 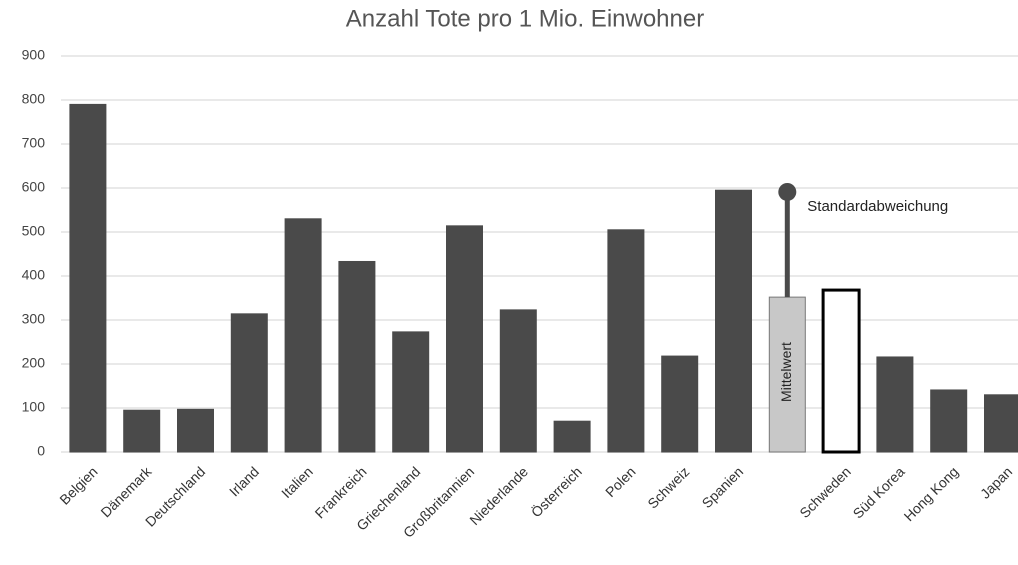 I want to click on chart-title: Anzahl Tote pro 1 Mio. Einwohner, so click(x=525, y=18).